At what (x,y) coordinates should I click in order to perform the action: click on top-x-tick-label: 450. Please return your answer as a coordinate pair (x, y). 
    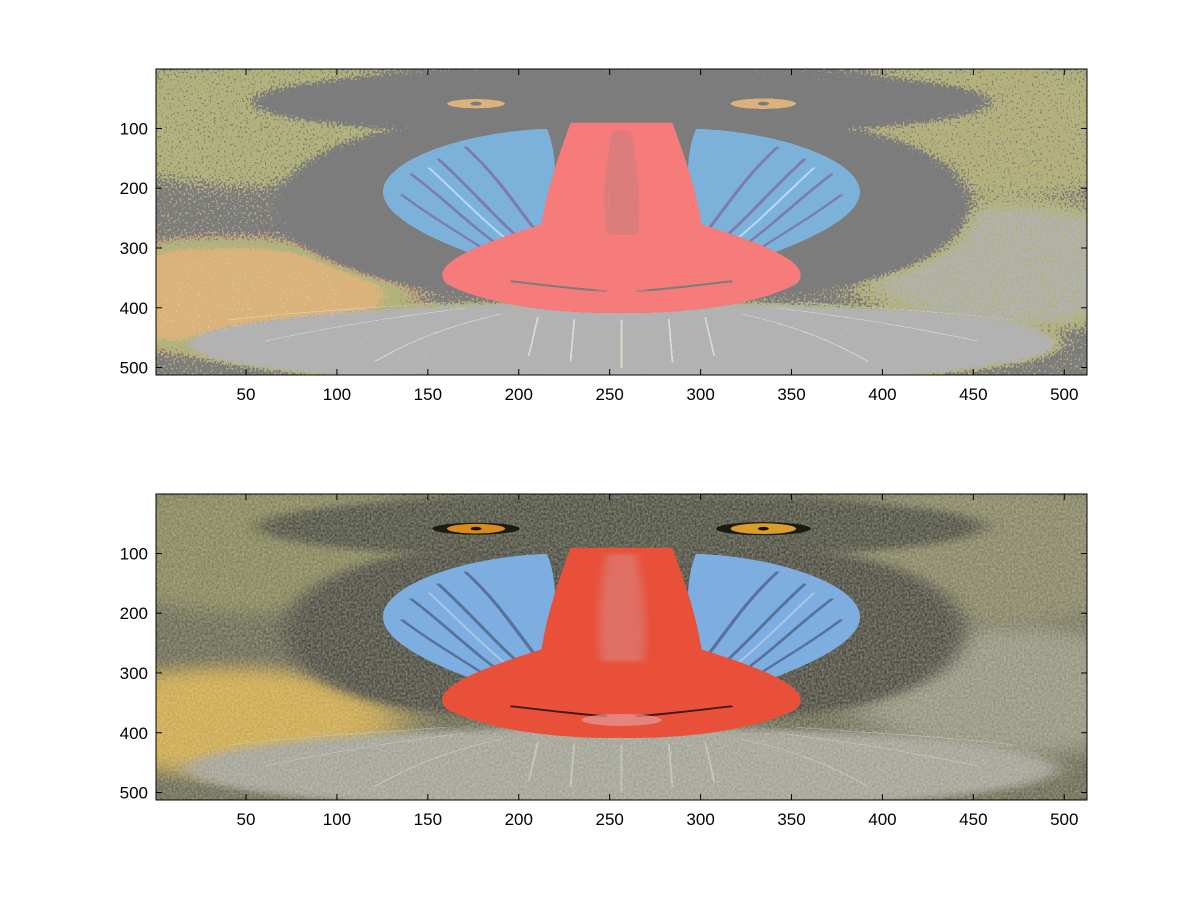
    Looking at the image, I should click on (973, 394).